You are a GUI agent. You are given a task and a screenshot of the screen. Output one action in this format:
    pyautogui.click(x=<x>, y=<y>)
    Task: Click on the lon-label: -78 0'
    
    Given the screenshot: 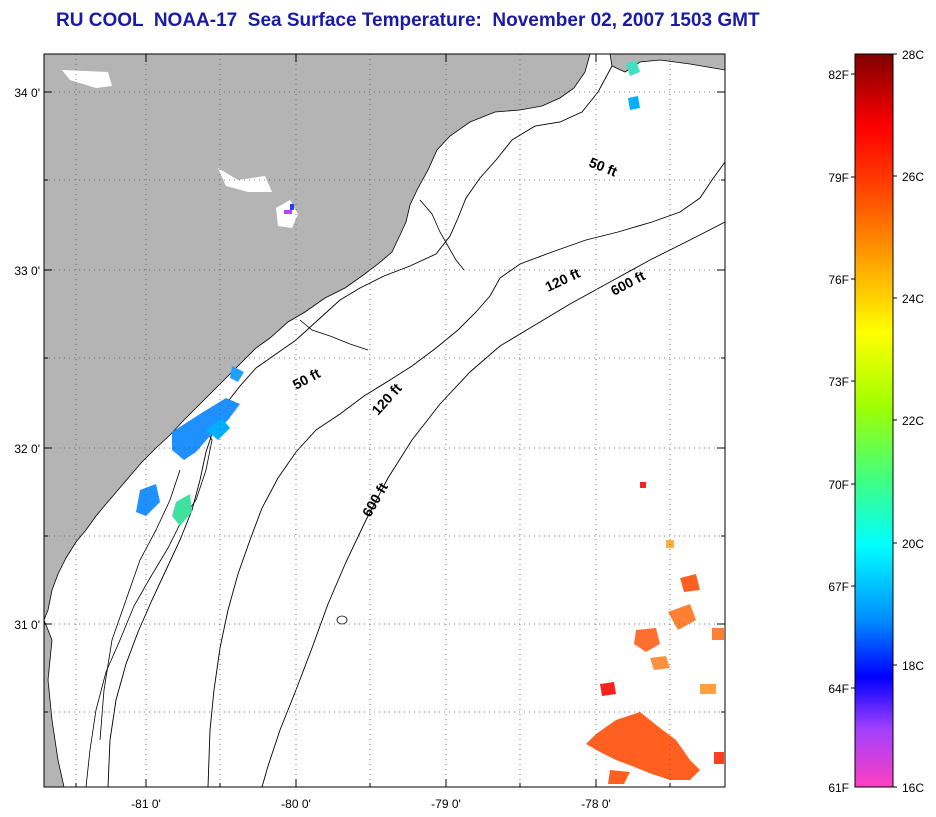 What is the action you would take?
    pyautogui.click(x=596, y=804)
    